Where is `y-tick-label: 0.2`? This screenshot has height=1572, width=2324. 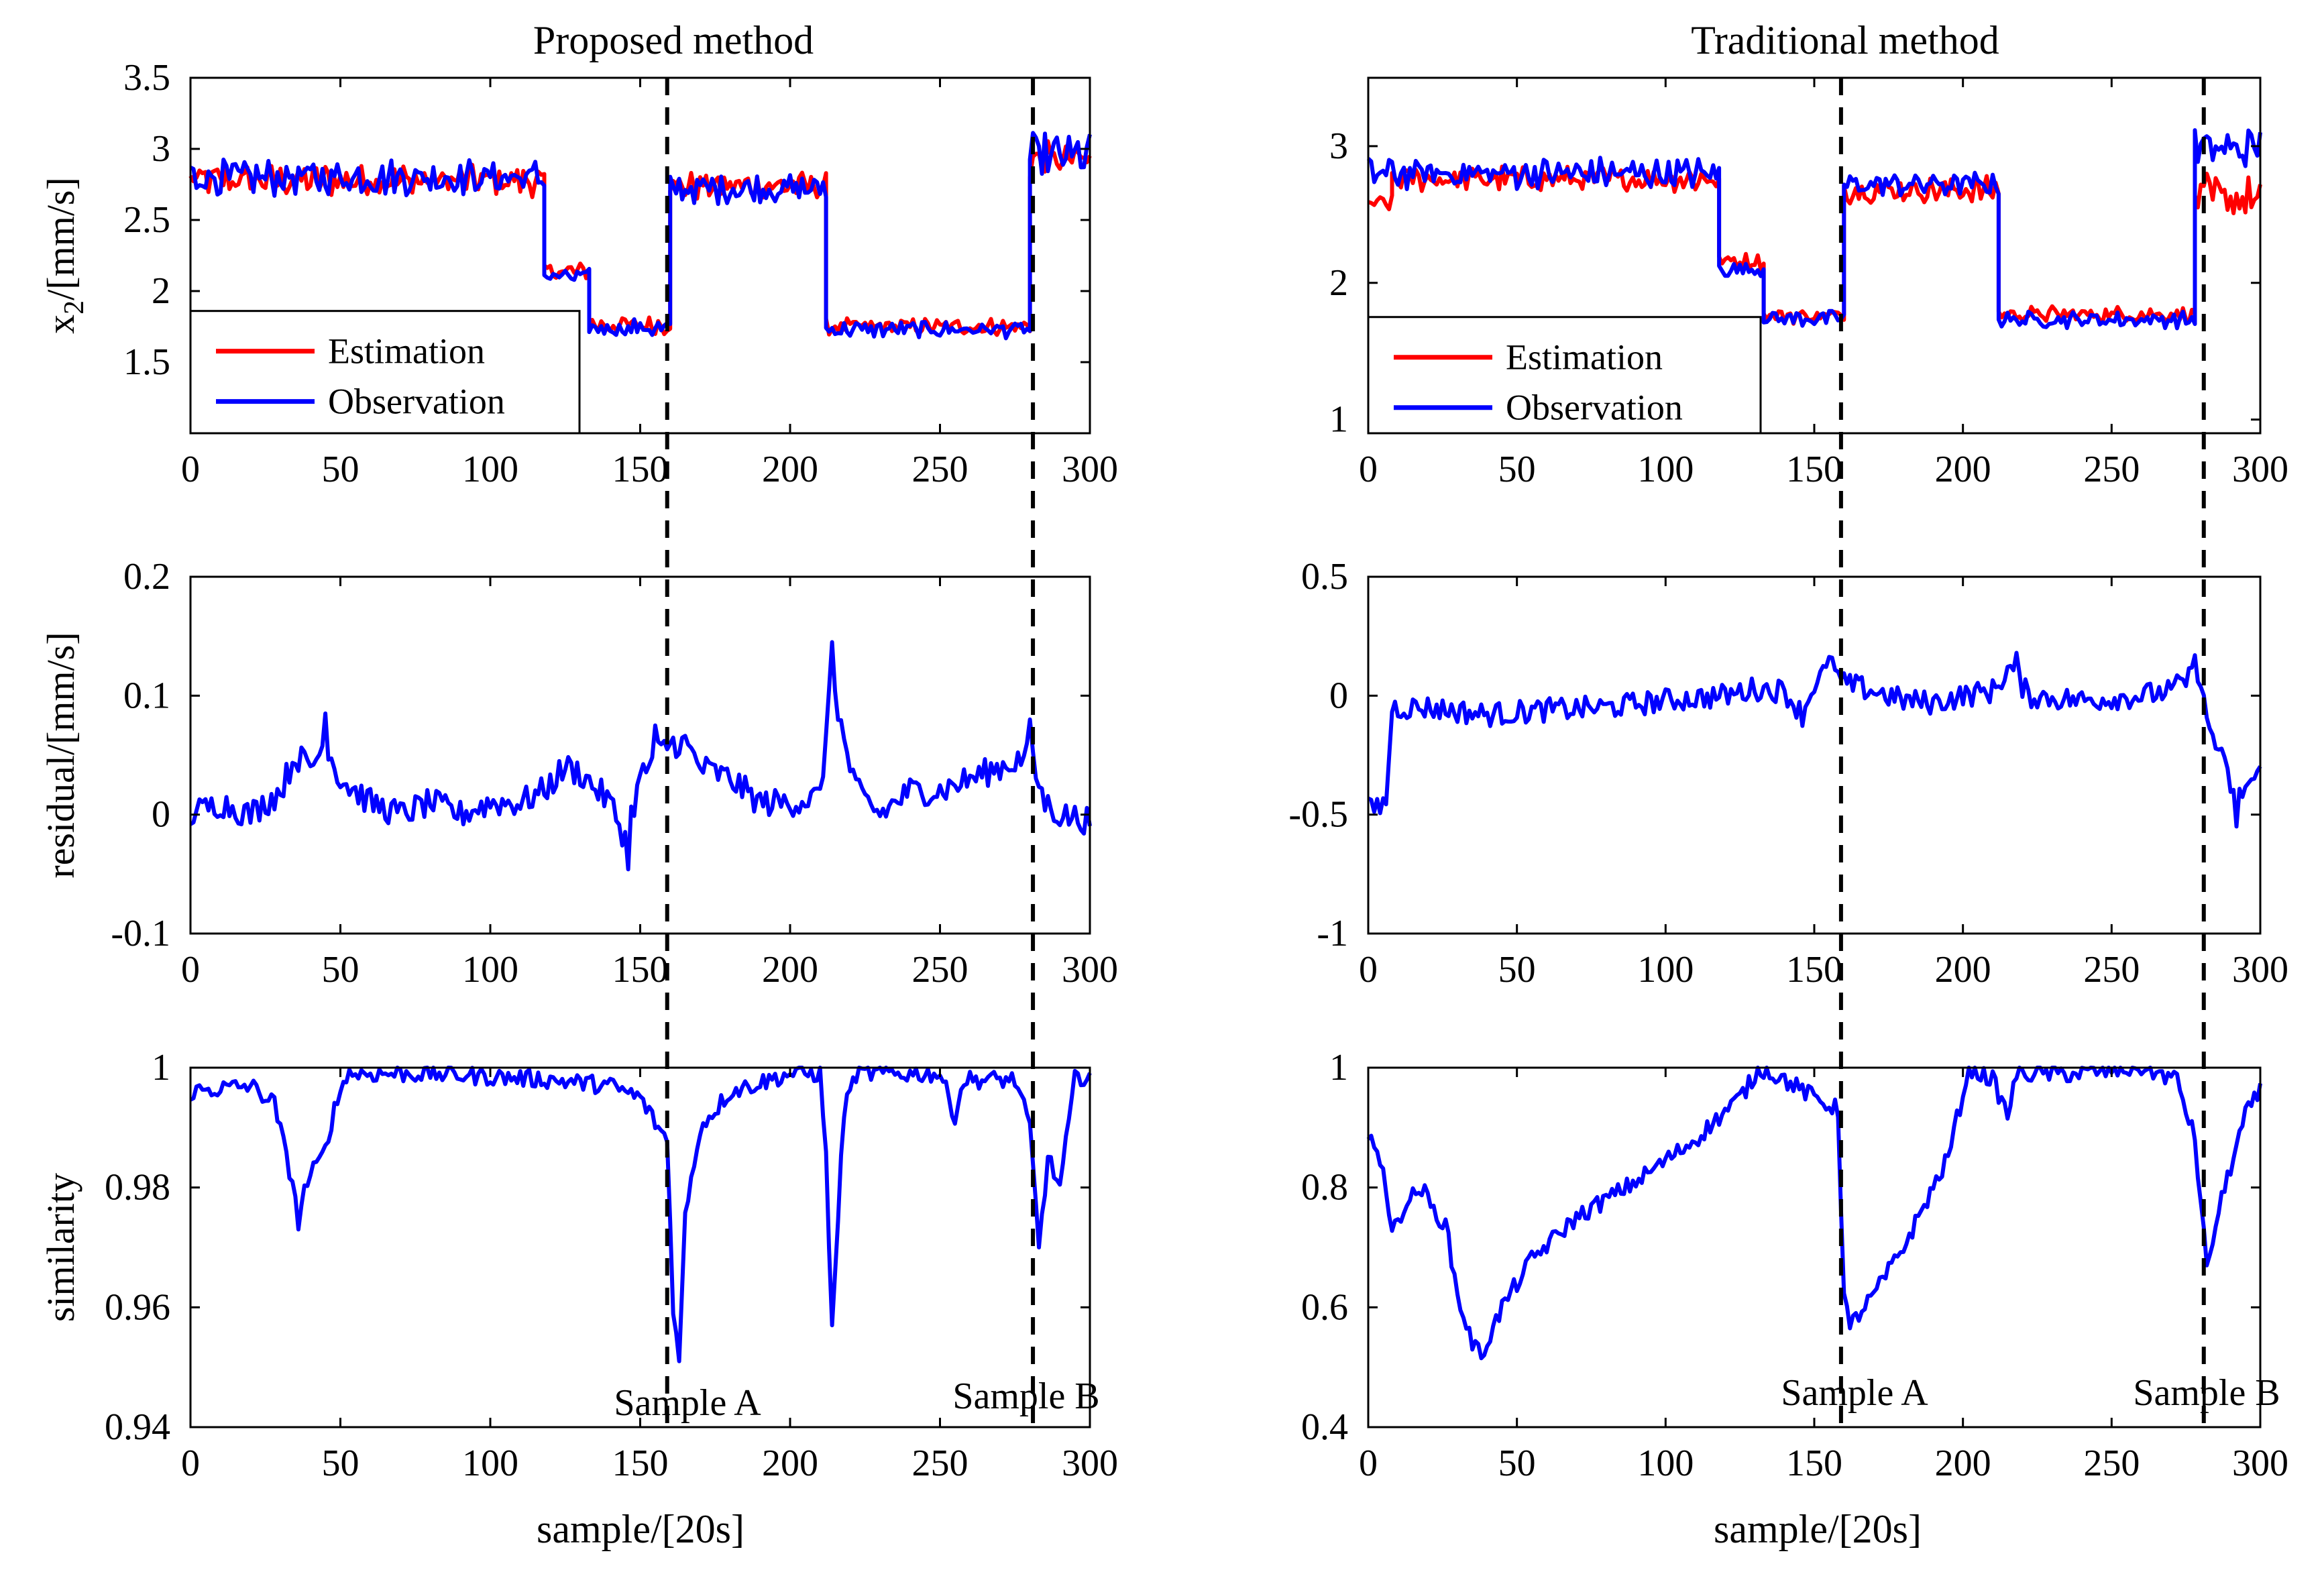
y-tick-label: 0.2 is located at coordinates (146, 577).